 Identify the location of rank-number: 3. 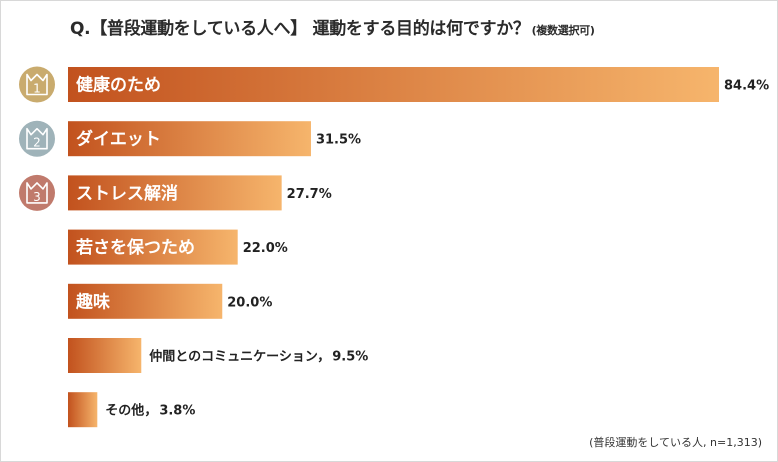
(37, 197).